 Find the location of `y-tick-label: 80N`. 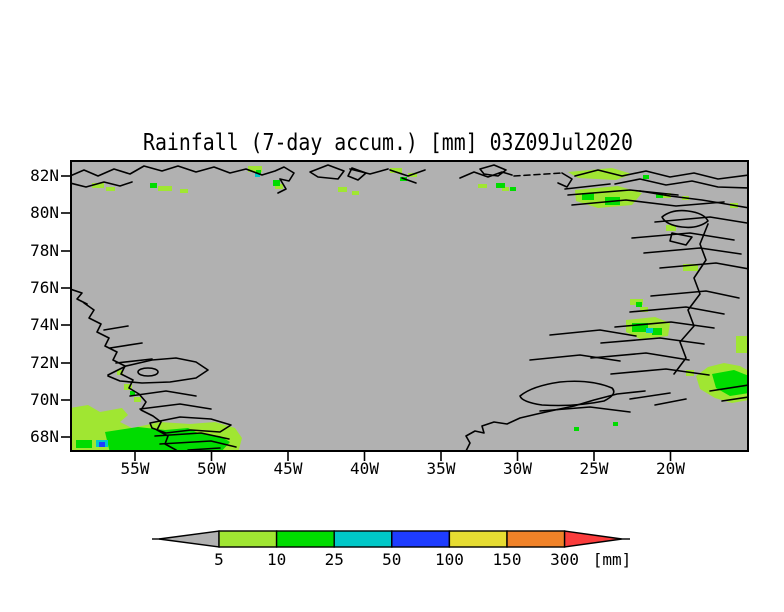

y-tick-label: 80N is located at coordinates (44, 212).